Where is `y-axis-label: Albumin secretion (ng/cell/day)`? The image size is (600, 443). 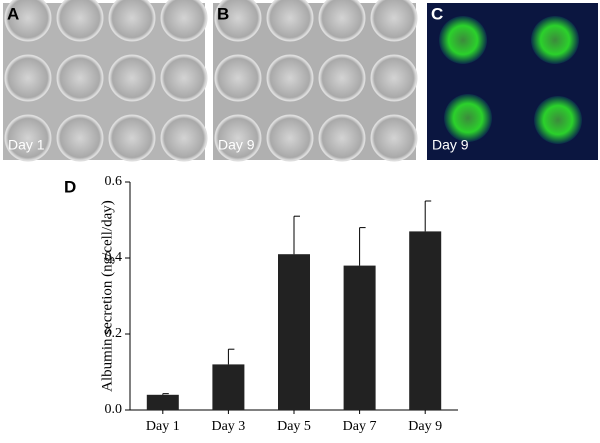
y-axis-label: Albumin secretion (ng/cell/day) is located at coordinates (107, 296).